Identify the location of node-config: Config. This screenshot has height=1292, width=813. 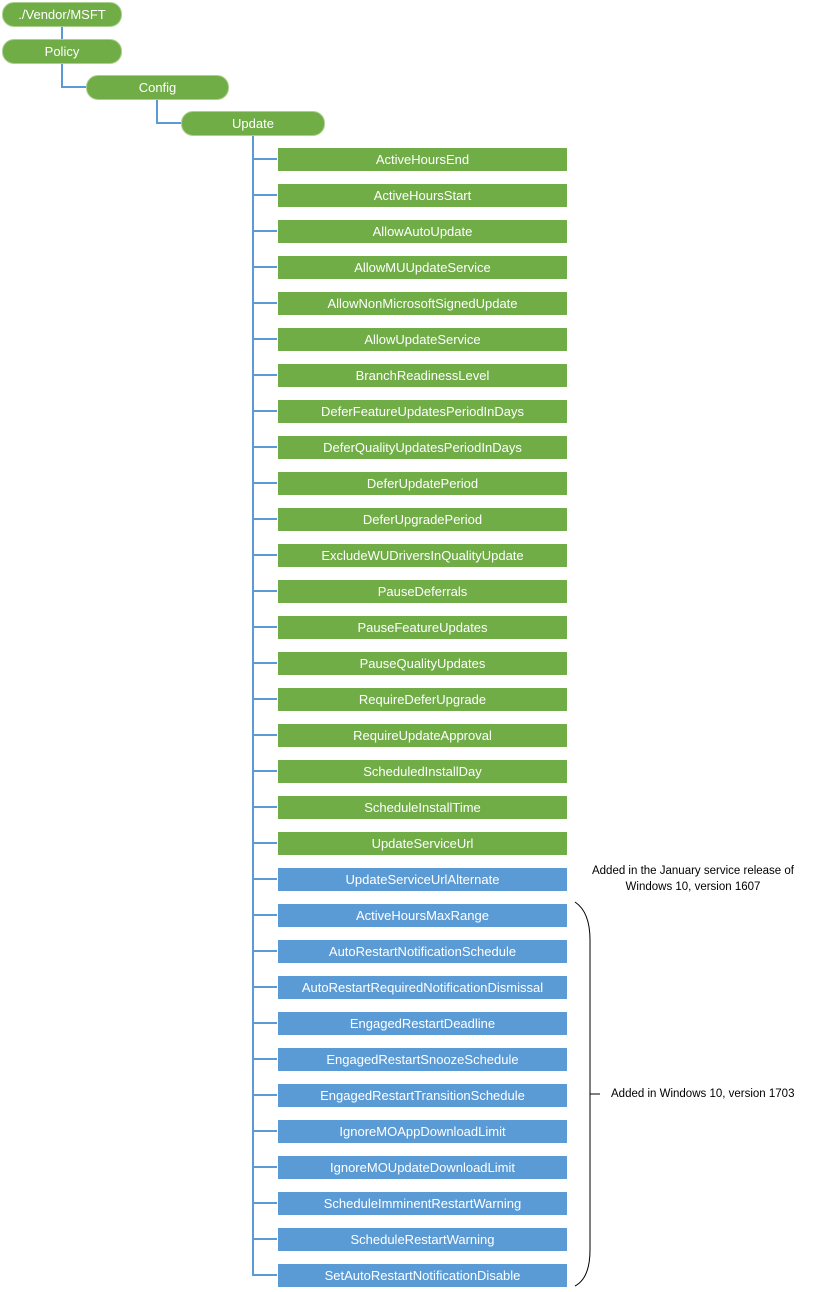
(157, 87).